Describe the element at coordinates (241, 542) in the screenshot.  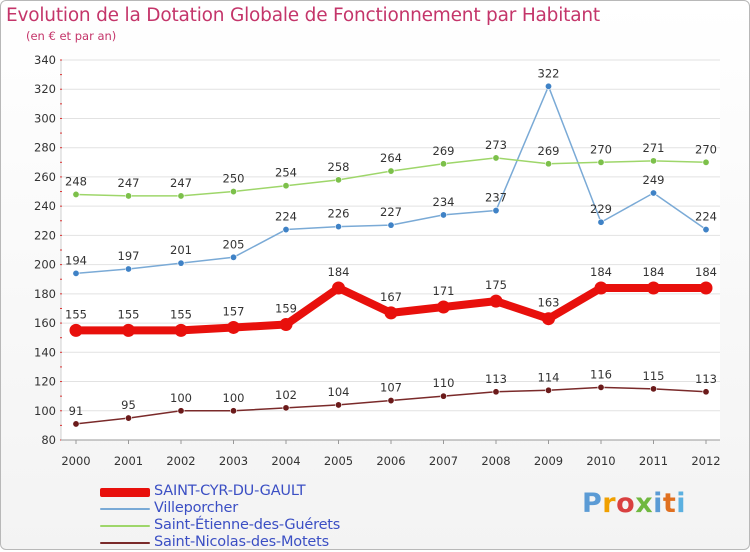
I see `legend-label: Saint-Nicolas-des-Motets` at that location.